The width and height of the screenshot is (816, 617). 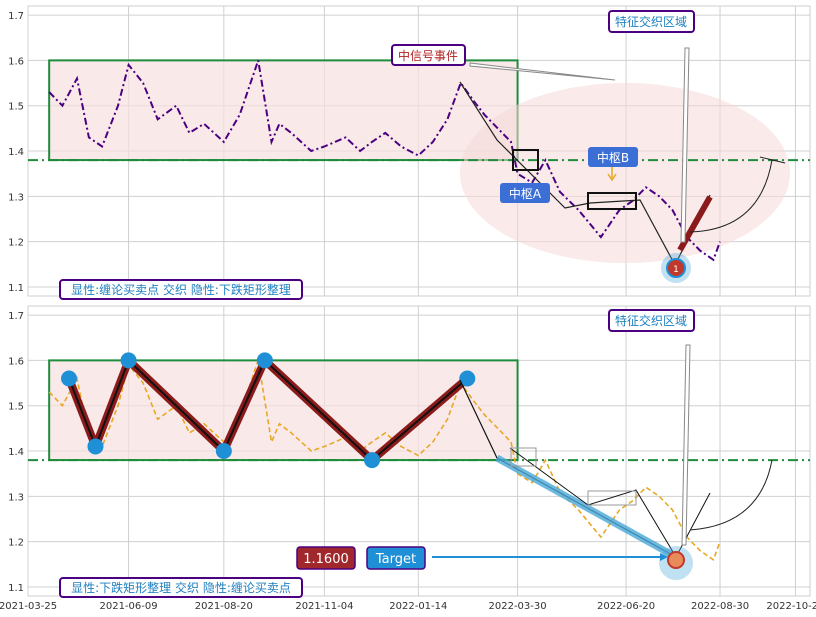 What do you see at coordinates (542, 71) in the screenshot?
I see `signal-arrow` at bounding box center [542, 71].